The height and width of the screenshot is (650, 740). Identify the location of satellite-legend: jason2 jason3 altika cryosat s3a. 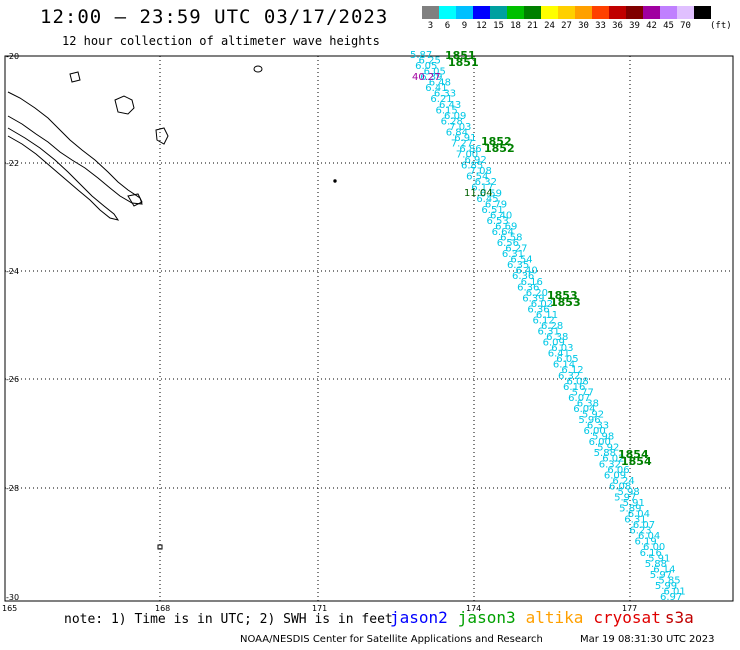
(547, 617).